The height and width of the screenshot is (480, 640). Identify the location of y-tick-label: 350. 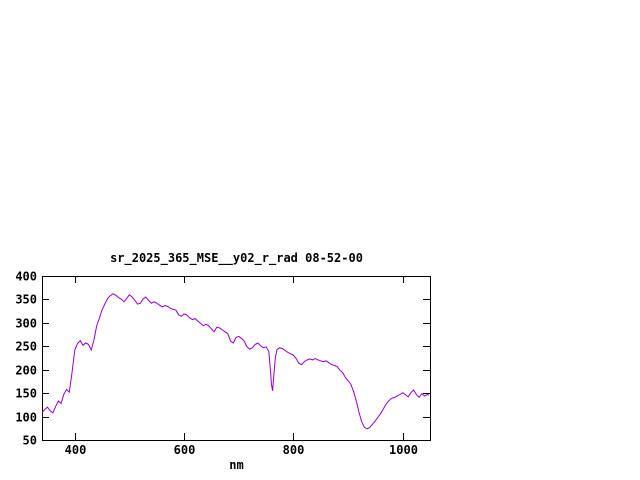
(26, 300).